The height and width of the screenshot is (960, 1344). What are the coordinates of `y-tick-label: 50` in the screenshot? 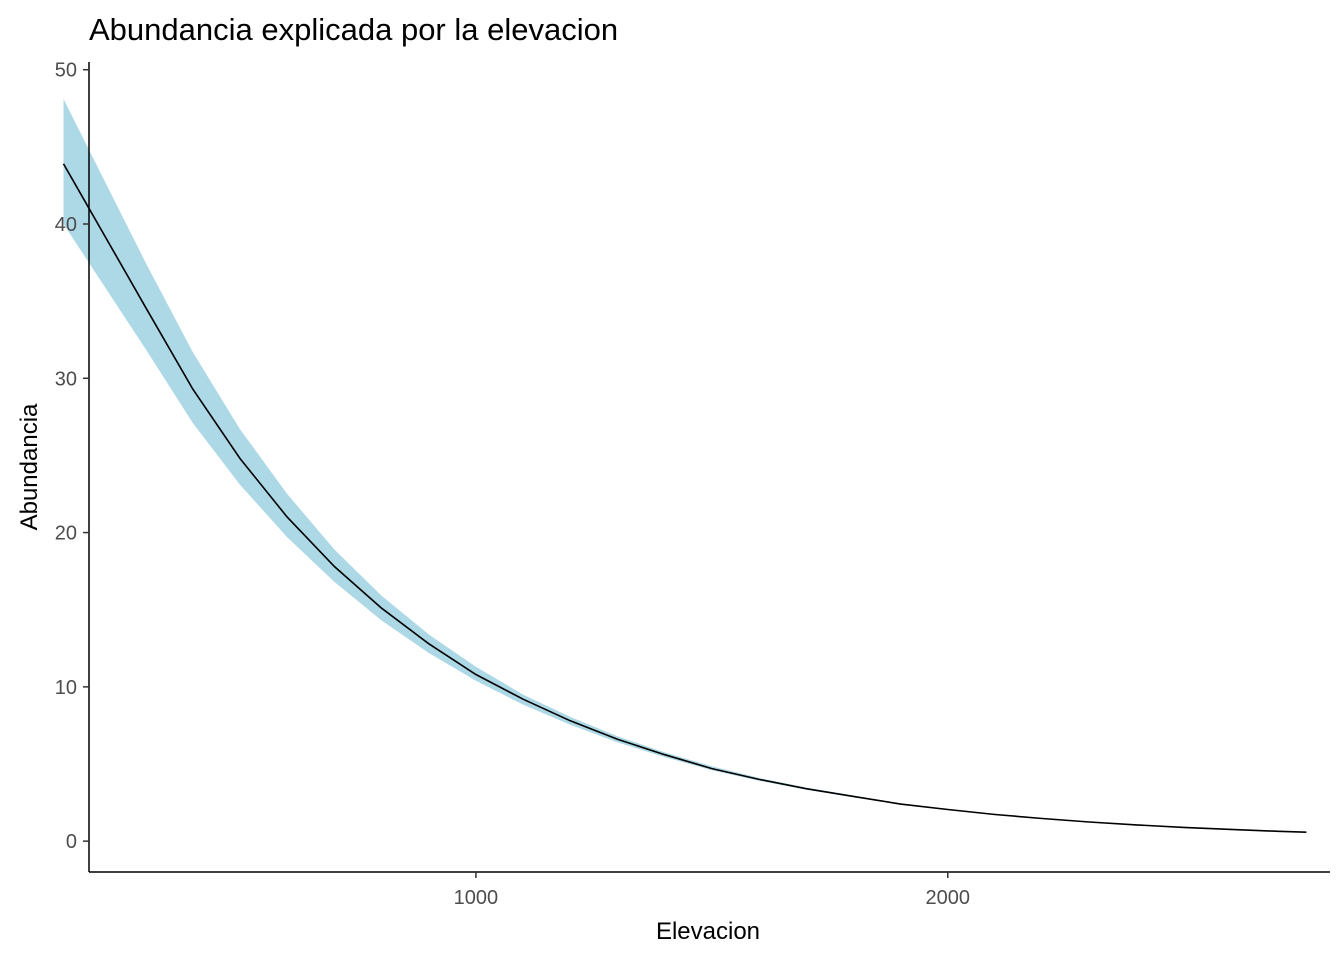 It's located at (66, 71).